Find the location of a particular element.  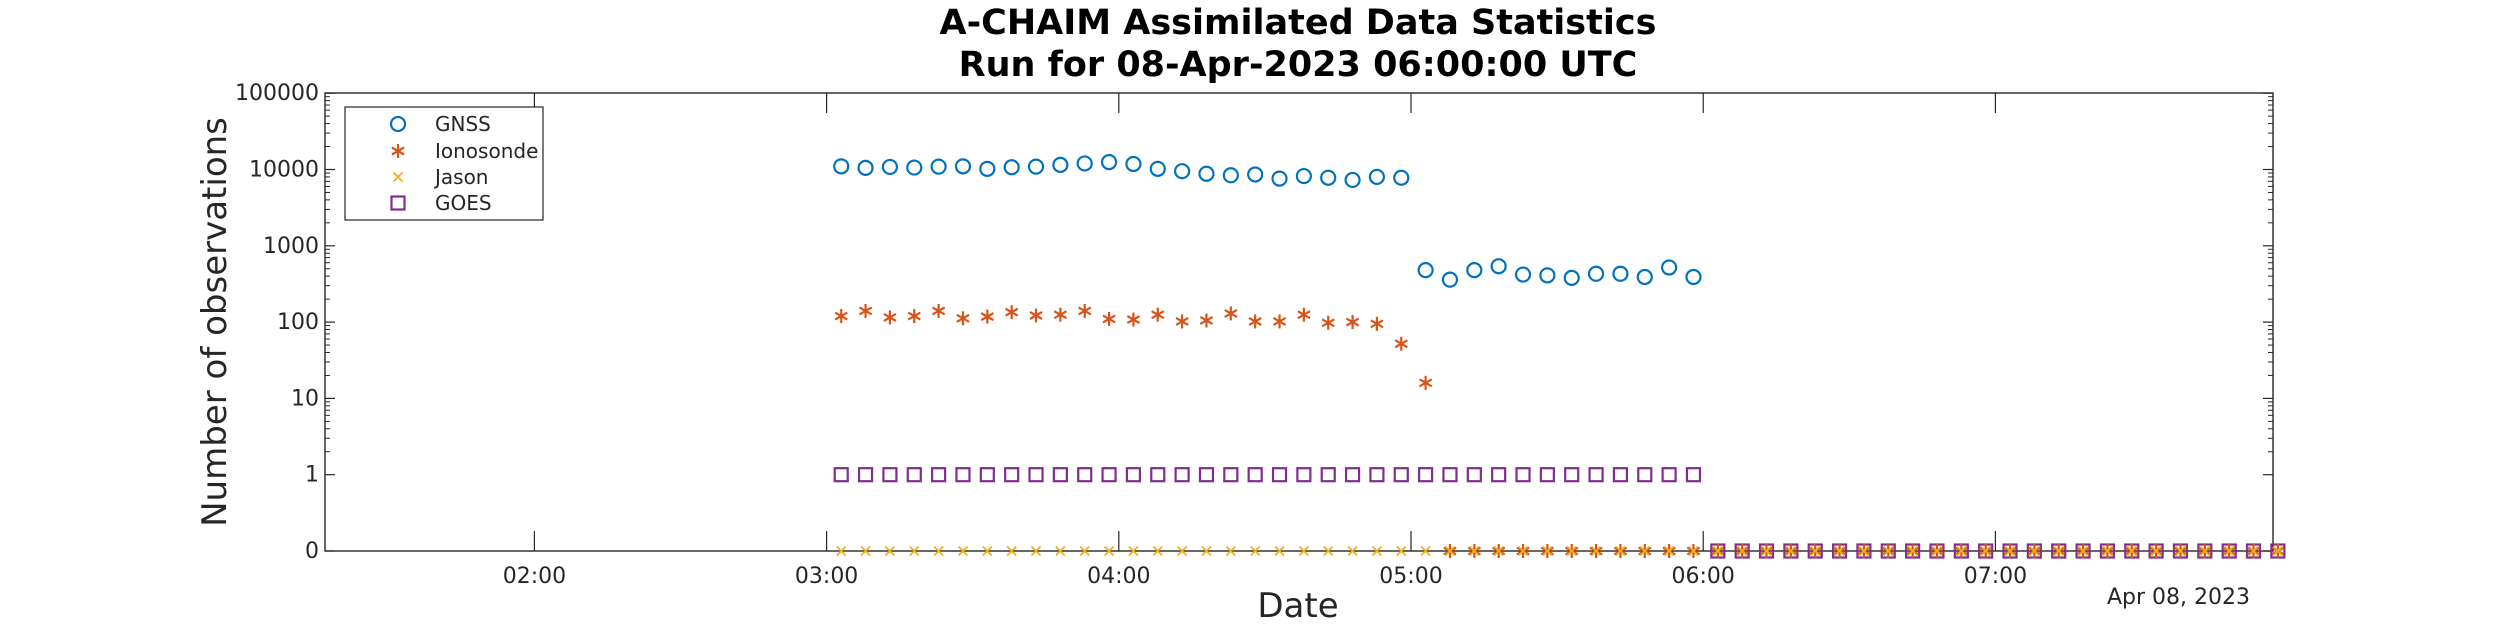

y-tick-label: 10000 is located at coordinates (284, 170).